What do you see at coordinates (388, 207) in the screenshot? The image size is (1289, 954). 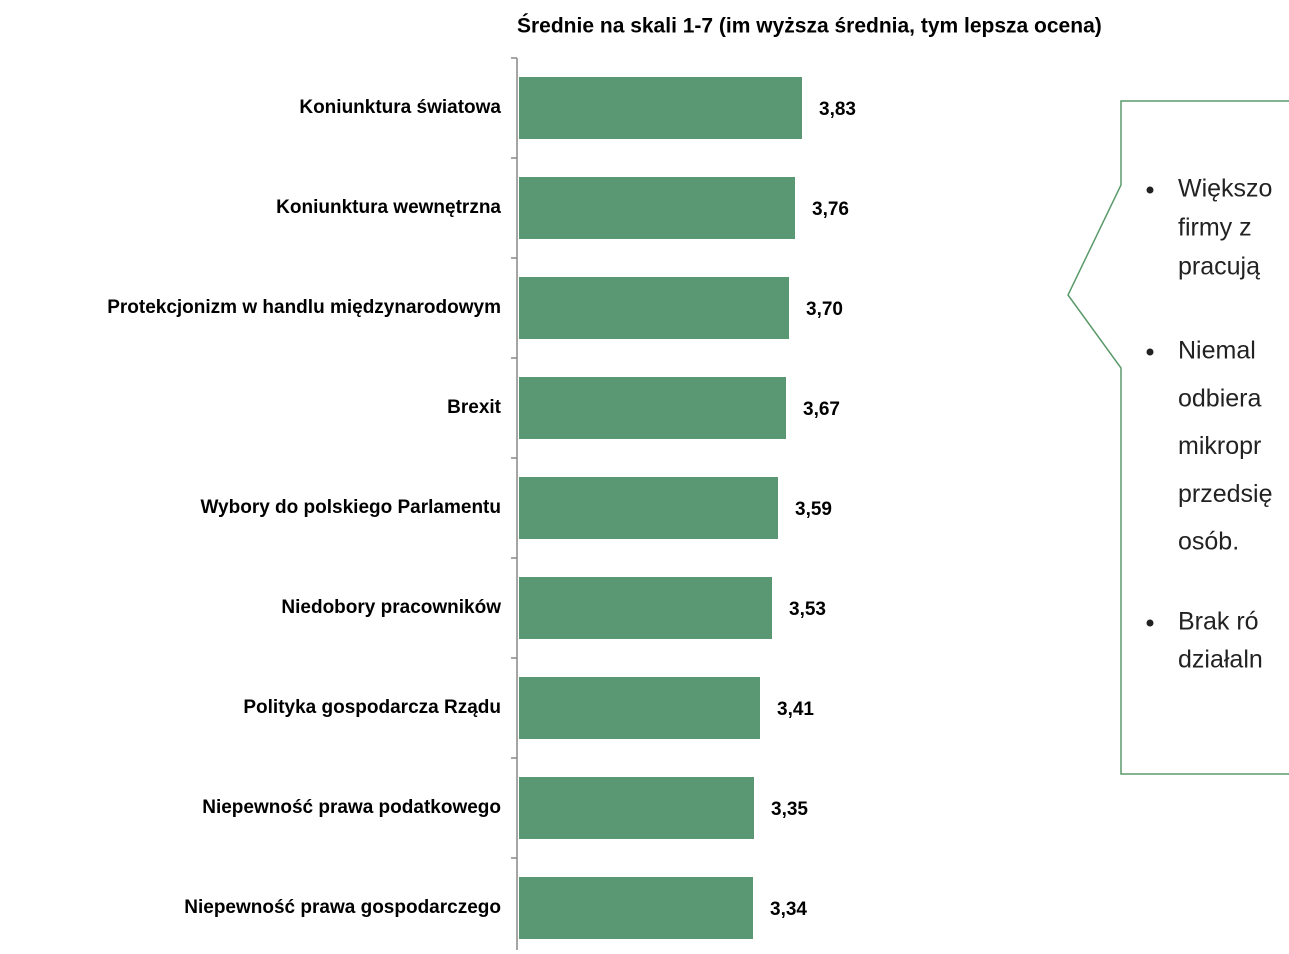 I see `category-label: Koniunktura wewnętrzna` at bounding box center [388, 207].